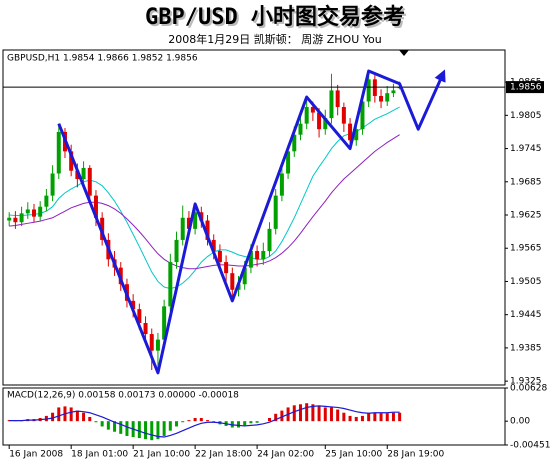  I want to click on macd-y-tick-label: 0.00, so click(520, 422).